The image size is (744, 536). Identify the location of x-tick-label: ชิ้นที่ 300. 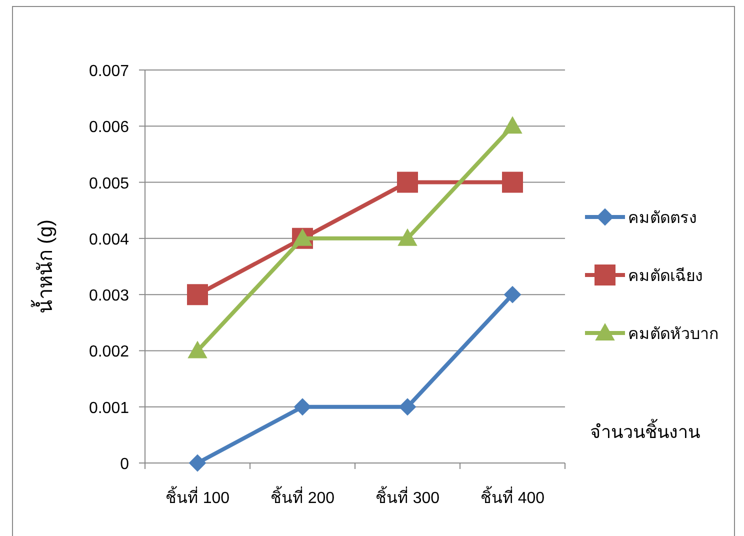
(407, 496).